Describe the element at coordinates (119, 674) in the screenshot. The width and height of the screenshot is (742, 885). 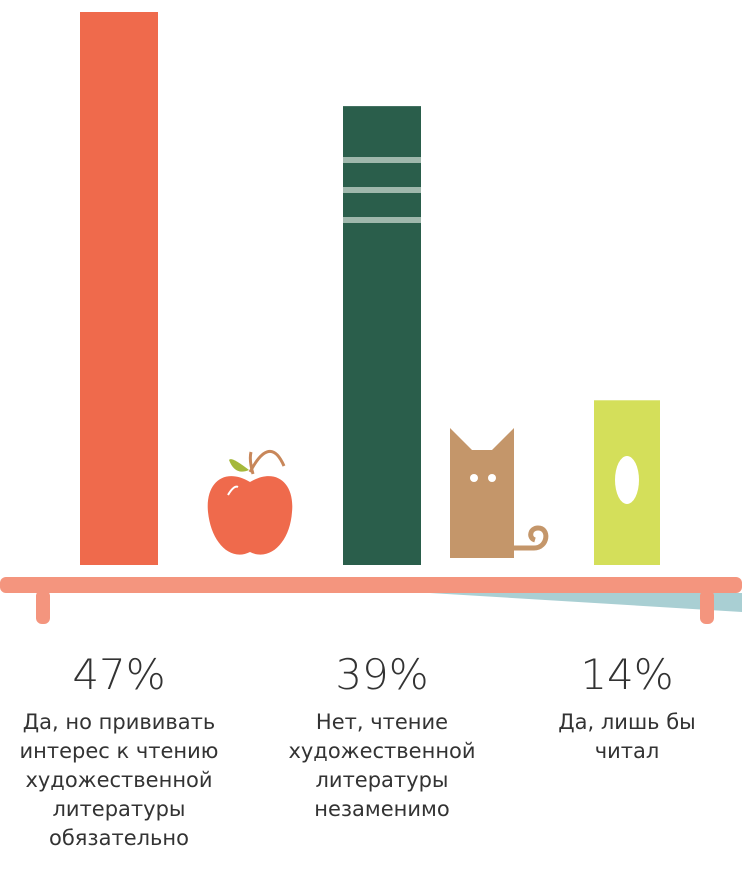
I see `value-label: 47%` at that location.